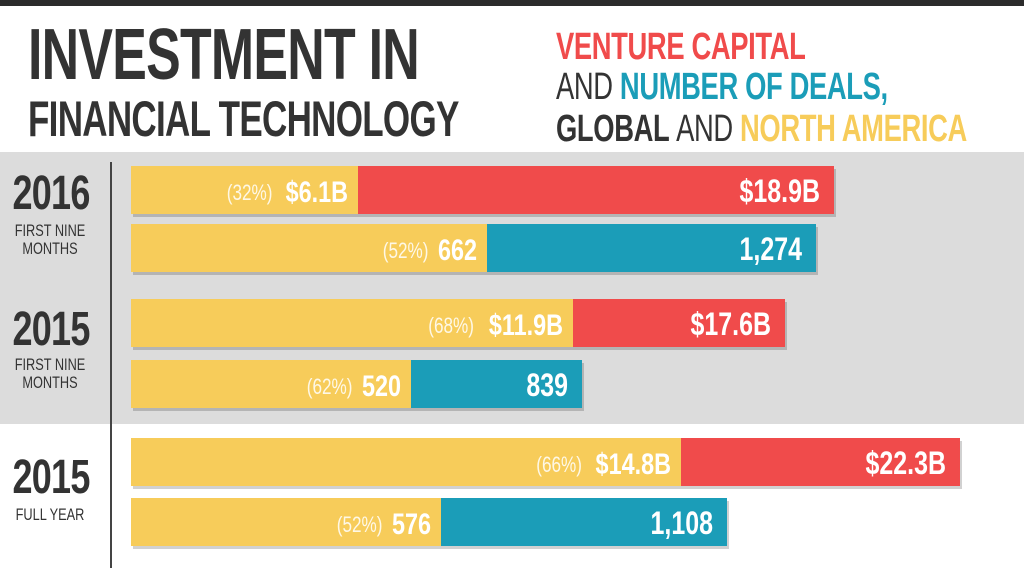 This screenshot has width=1024, height=568. What do you see at coordinates (584, 87) in the screenshot?
I see `subtitle-and-1: AND` at bounding box center [584, 87].